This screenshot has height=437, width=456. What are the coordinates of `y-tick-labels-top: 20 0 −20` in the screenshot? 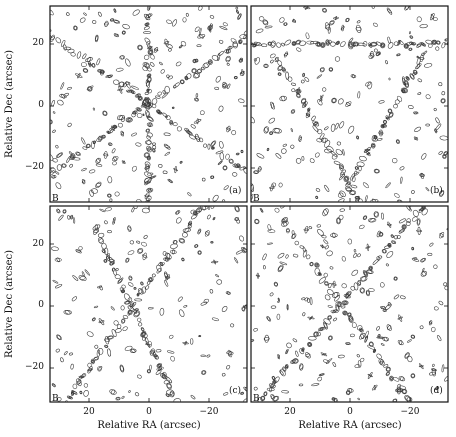 It's located at (34, 105).